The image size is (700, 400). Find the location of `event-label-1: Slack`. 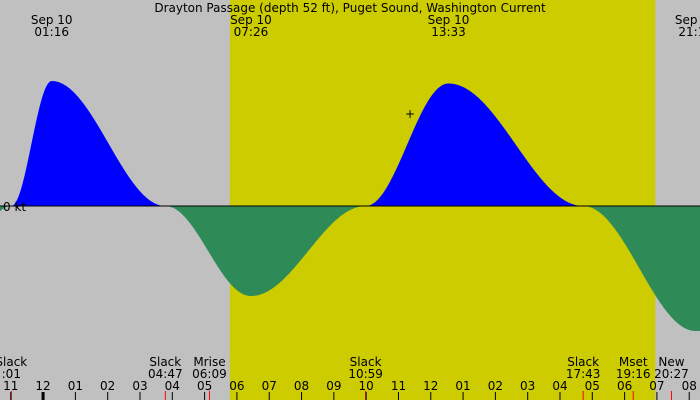

event-label-1: Slack is located at coordinates (165, 362).